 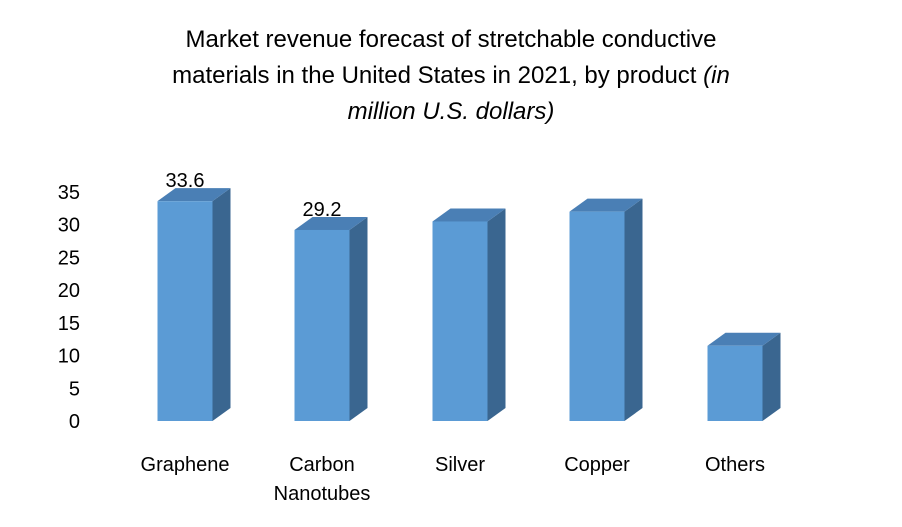 I want to click on y-tick-label: 5, so click(x=74, y=389).